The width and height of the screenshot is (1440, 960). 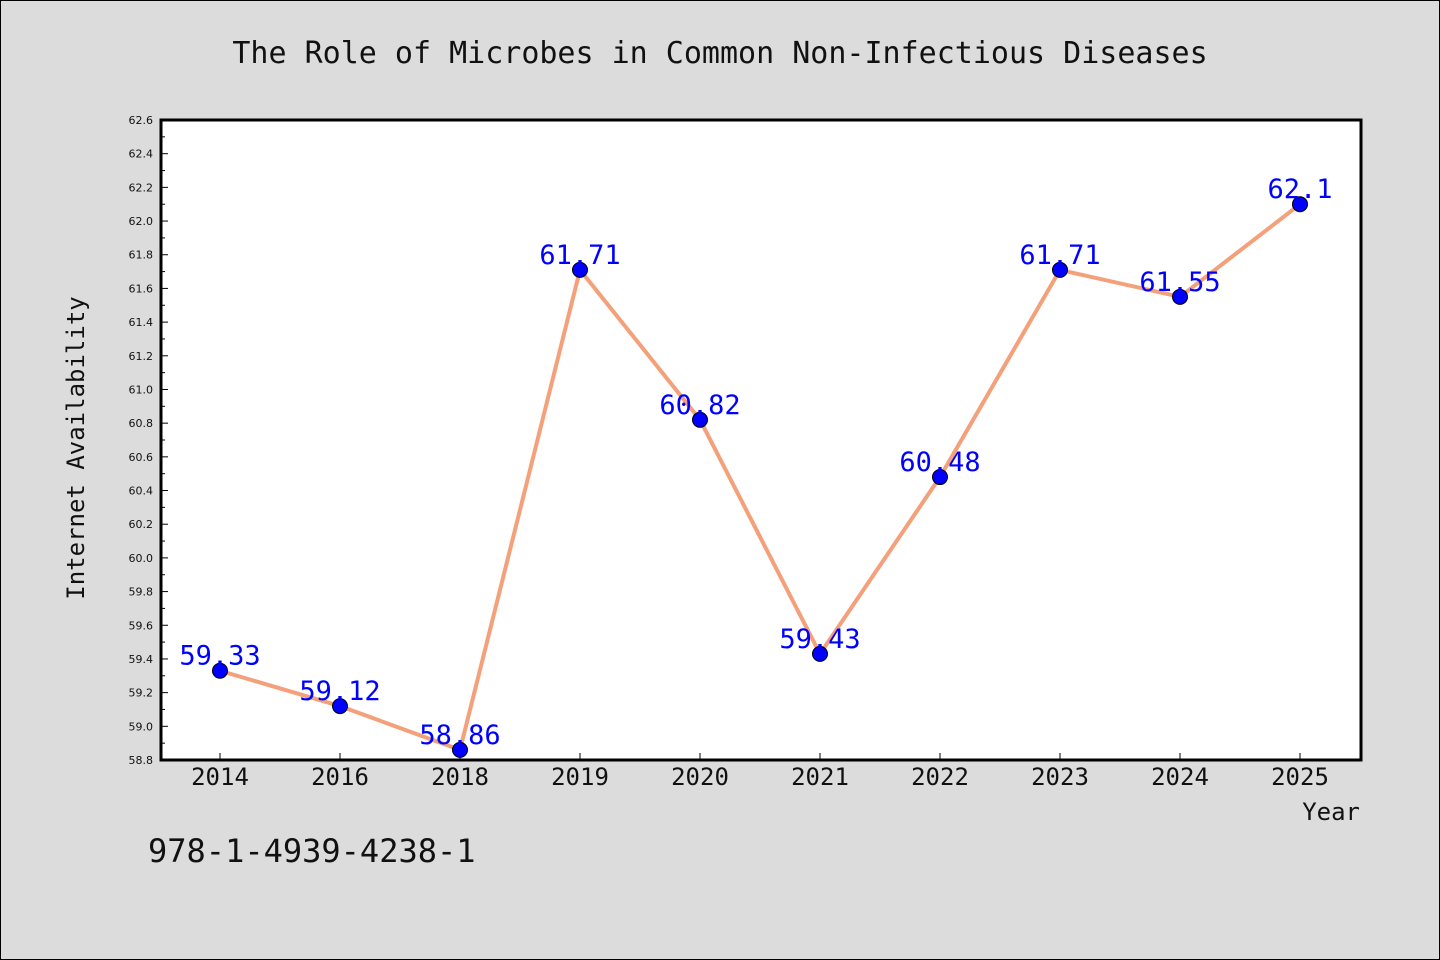 What do you see at coordinates (141, 423) in the screenshot?
I see `y-tick-label: 60.8` at bounding box center [141, 423].